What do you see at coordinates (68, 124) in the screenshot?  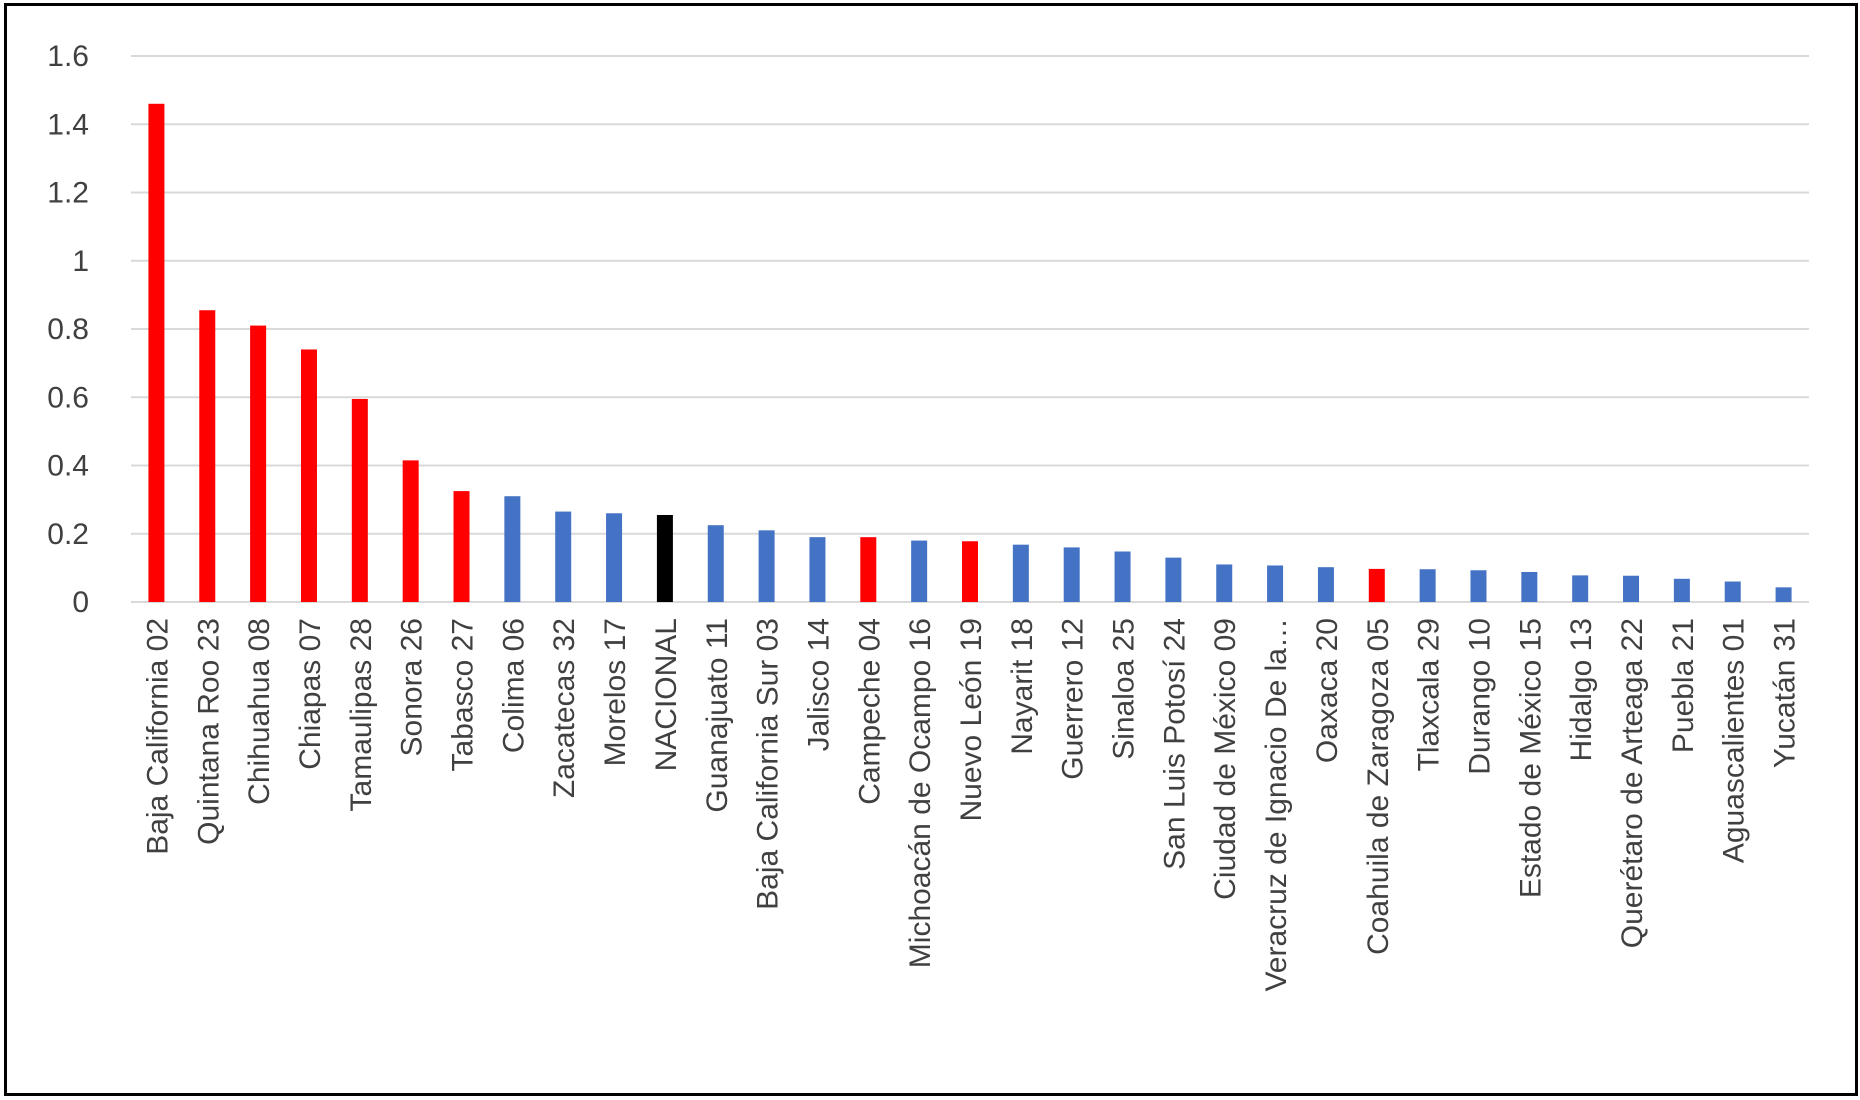 I see `y-tick-label: 1.4` at bounding box center [68, 124].